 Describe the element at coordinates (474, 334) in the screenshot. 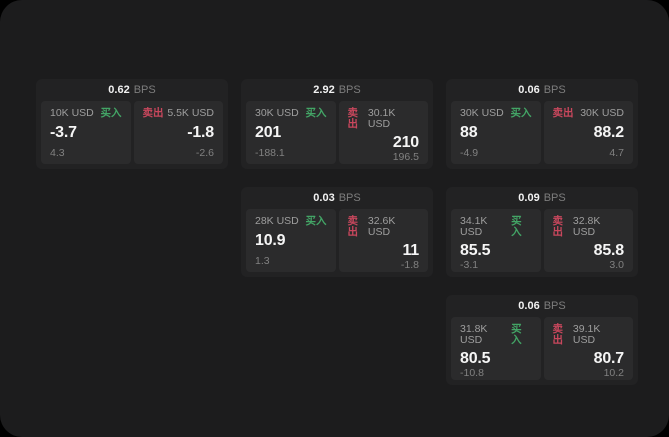

I see `buy-size: 31.8K USD` at that location.